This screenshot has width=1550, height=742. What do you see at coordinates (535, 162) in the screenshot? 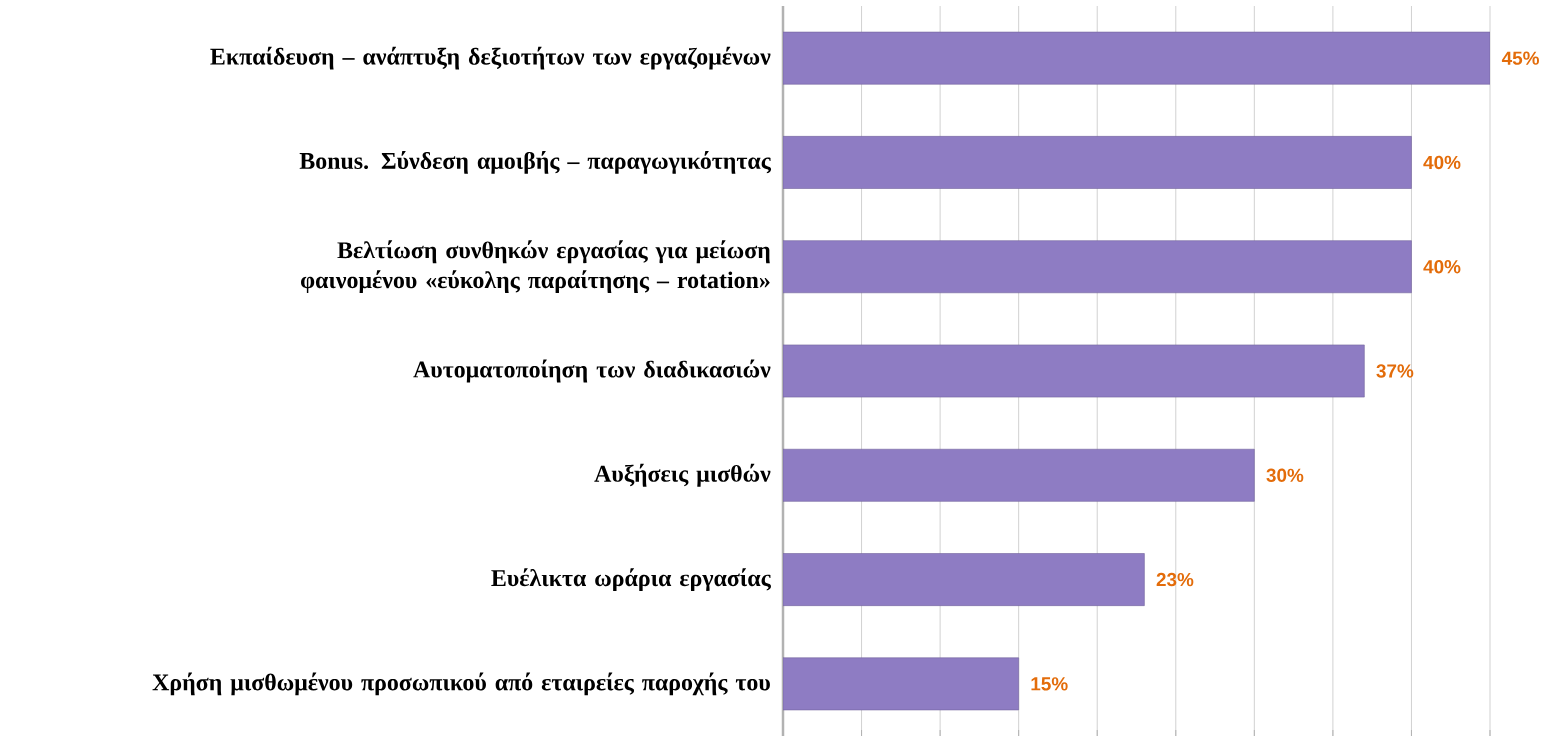
I see `y-tick-label: Bonus. Σύνδεση αμοιβής – παραγωγικότητας` at bounding box center [535, 162].